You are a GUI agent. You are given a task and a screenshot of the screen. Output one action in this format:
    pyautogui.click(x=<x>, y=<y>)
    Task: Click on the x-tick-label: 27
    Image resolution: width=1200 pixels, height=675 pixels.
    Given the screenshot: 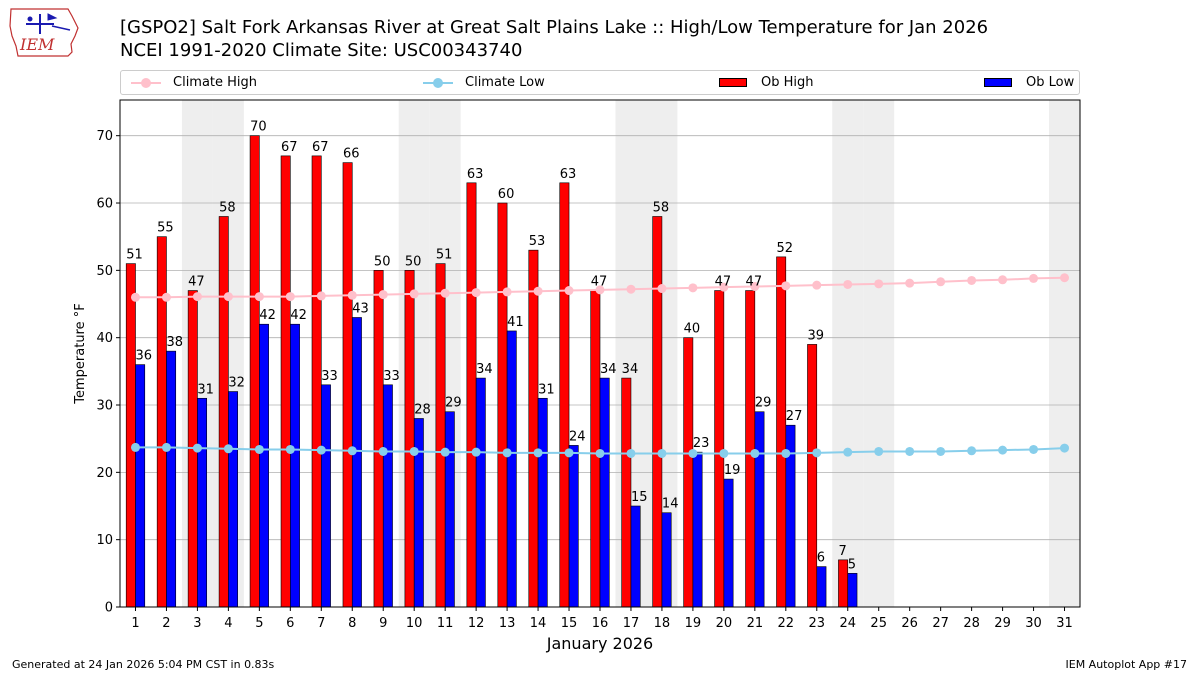 What is the action you would take?
    pyautogui.click(x=940, y=623)
    